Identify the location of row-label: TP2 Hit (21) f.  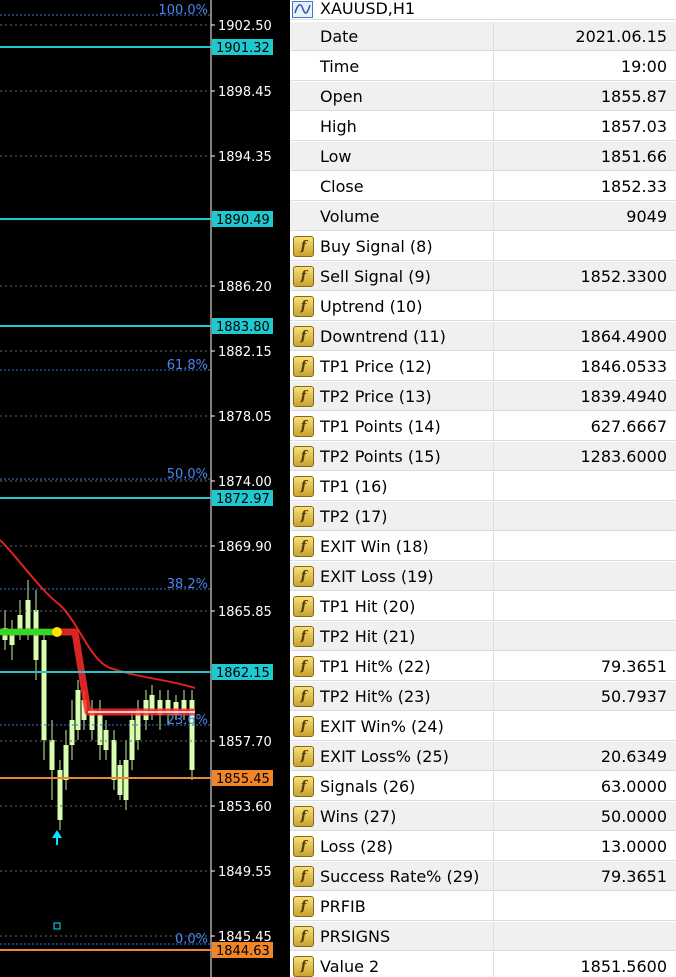
(392, 636).